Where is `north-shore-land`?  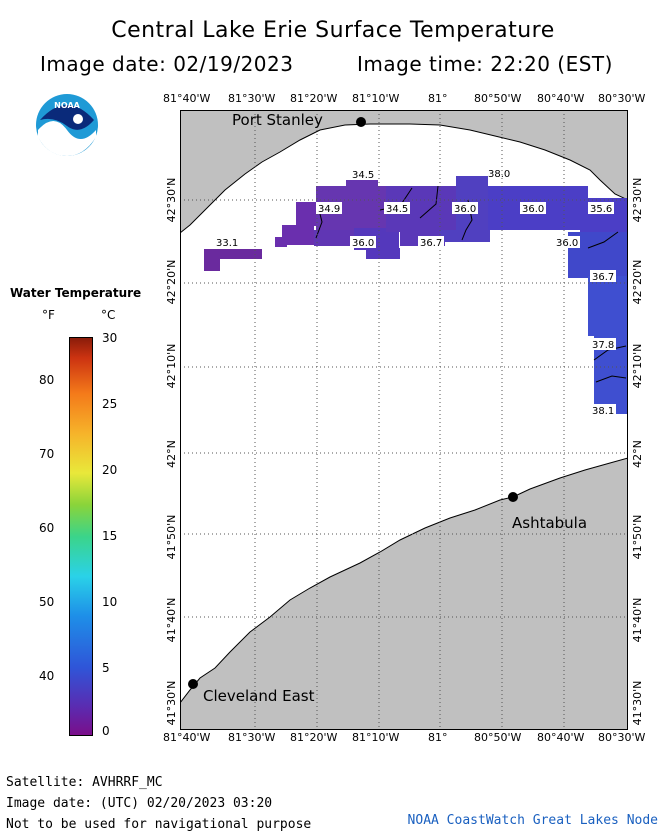 north-shore-land is located at coordinates (404, 172).